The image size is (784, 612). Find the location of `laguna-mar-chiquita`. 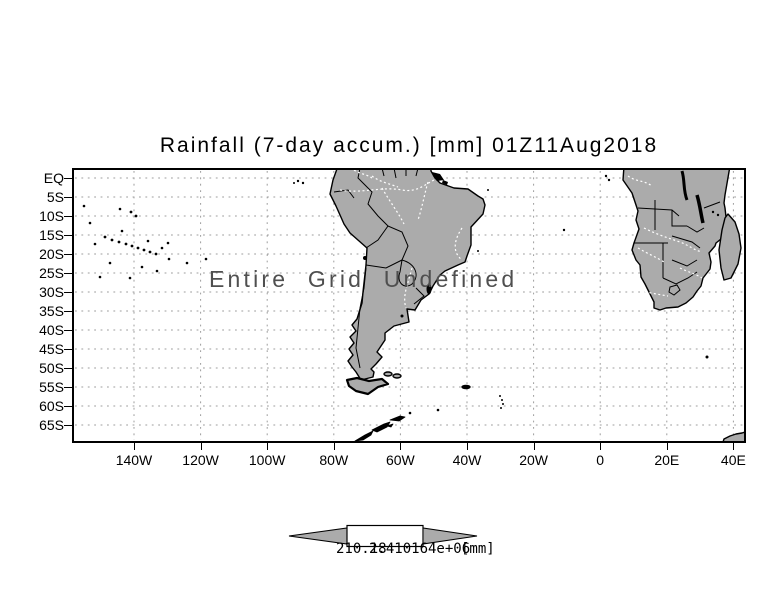

laguna-mar-chiquita is located at coordinates (402, 316).